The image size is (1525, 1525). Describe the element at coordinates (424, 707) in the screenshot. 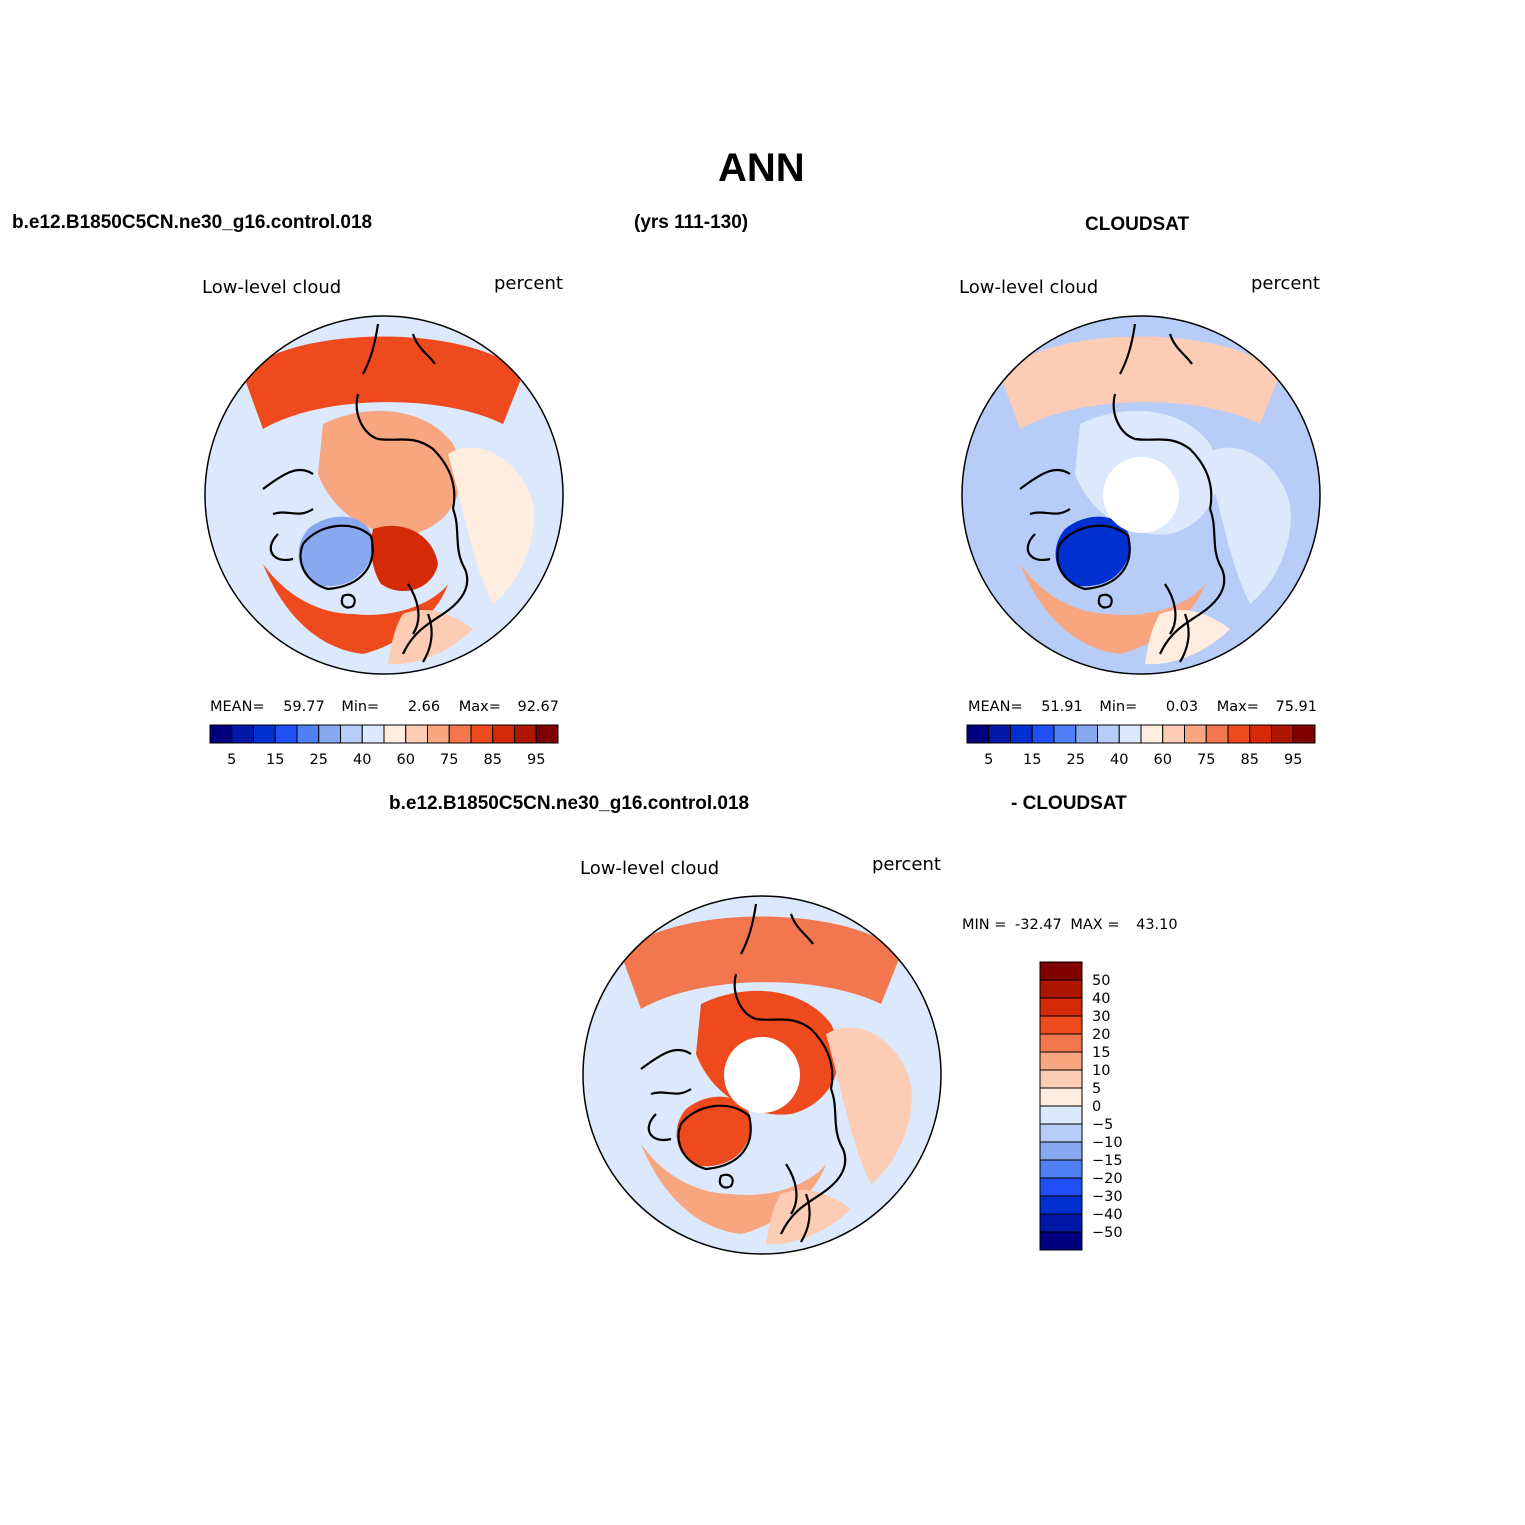

I see `min-value: 2.66` at that location.